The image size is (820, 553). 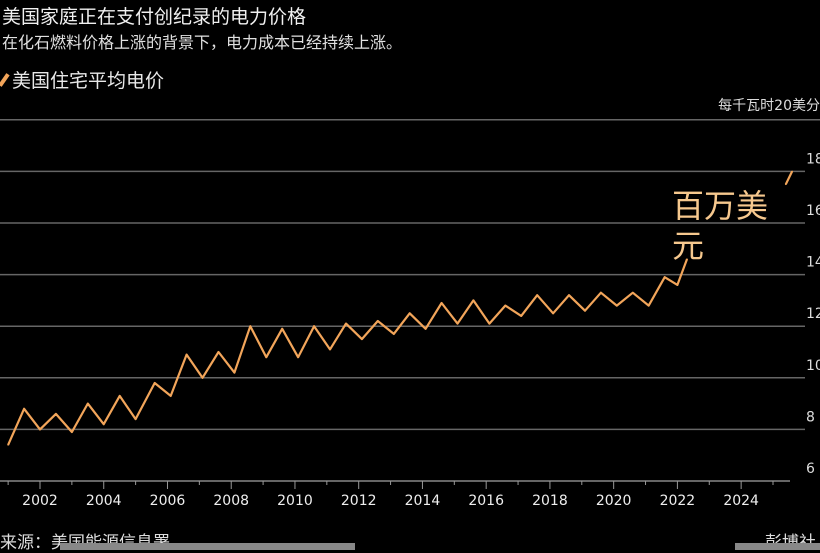 I want to click on x-tick-label: 2016, so click(x=486, y=501).